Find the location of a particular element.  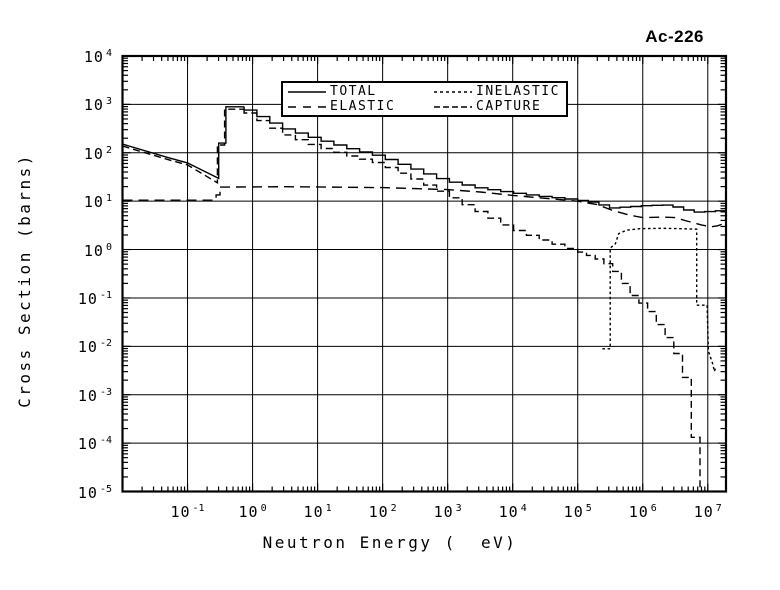

legend-line-sample-long-dash is located at coordinates (307, 106).